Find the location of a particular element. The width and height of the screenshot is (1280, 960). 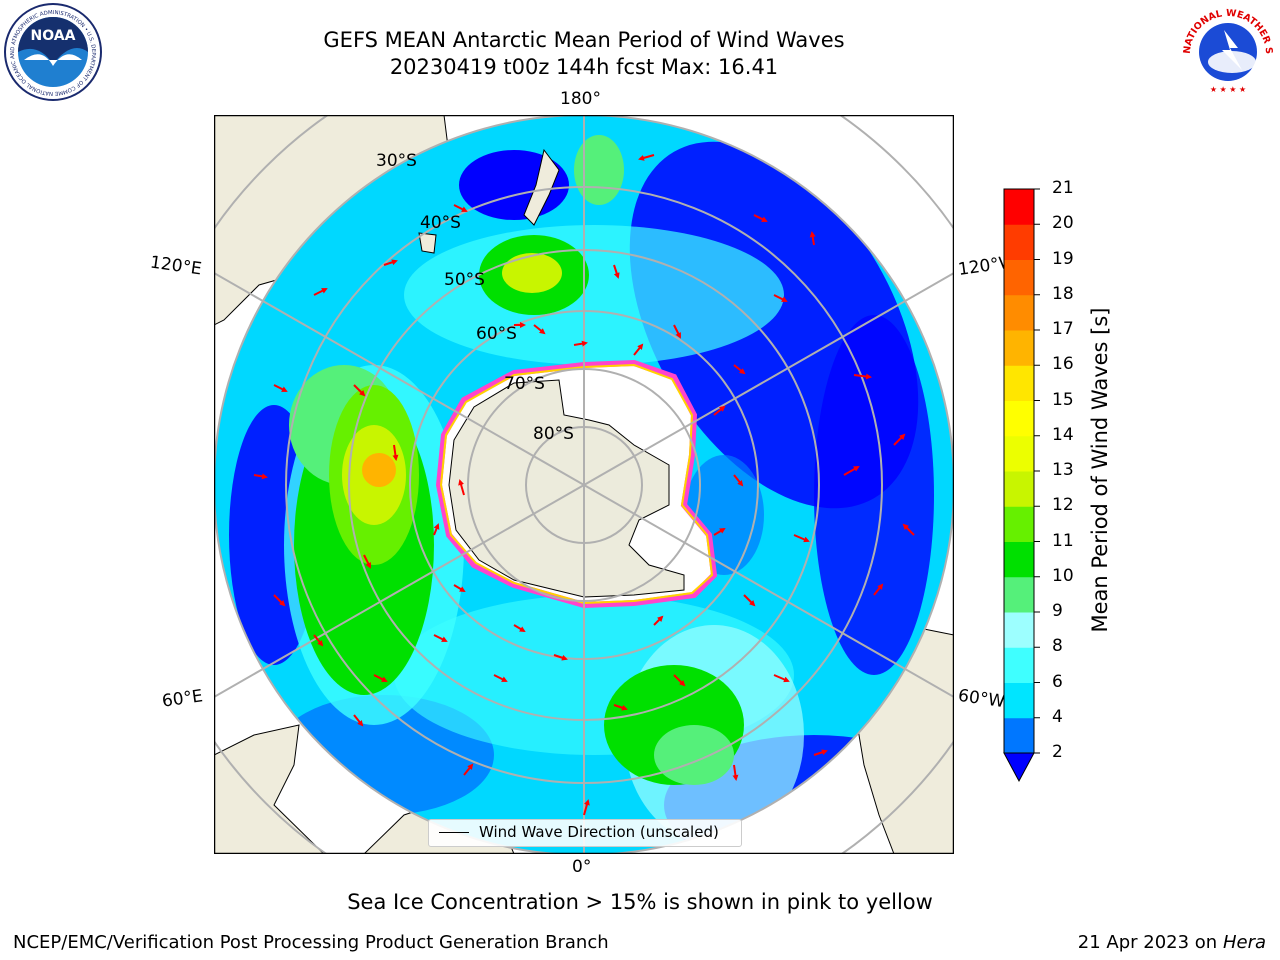

credit-date: 21 Apr 2023 on Hera is located at coordinates (1172, 942).